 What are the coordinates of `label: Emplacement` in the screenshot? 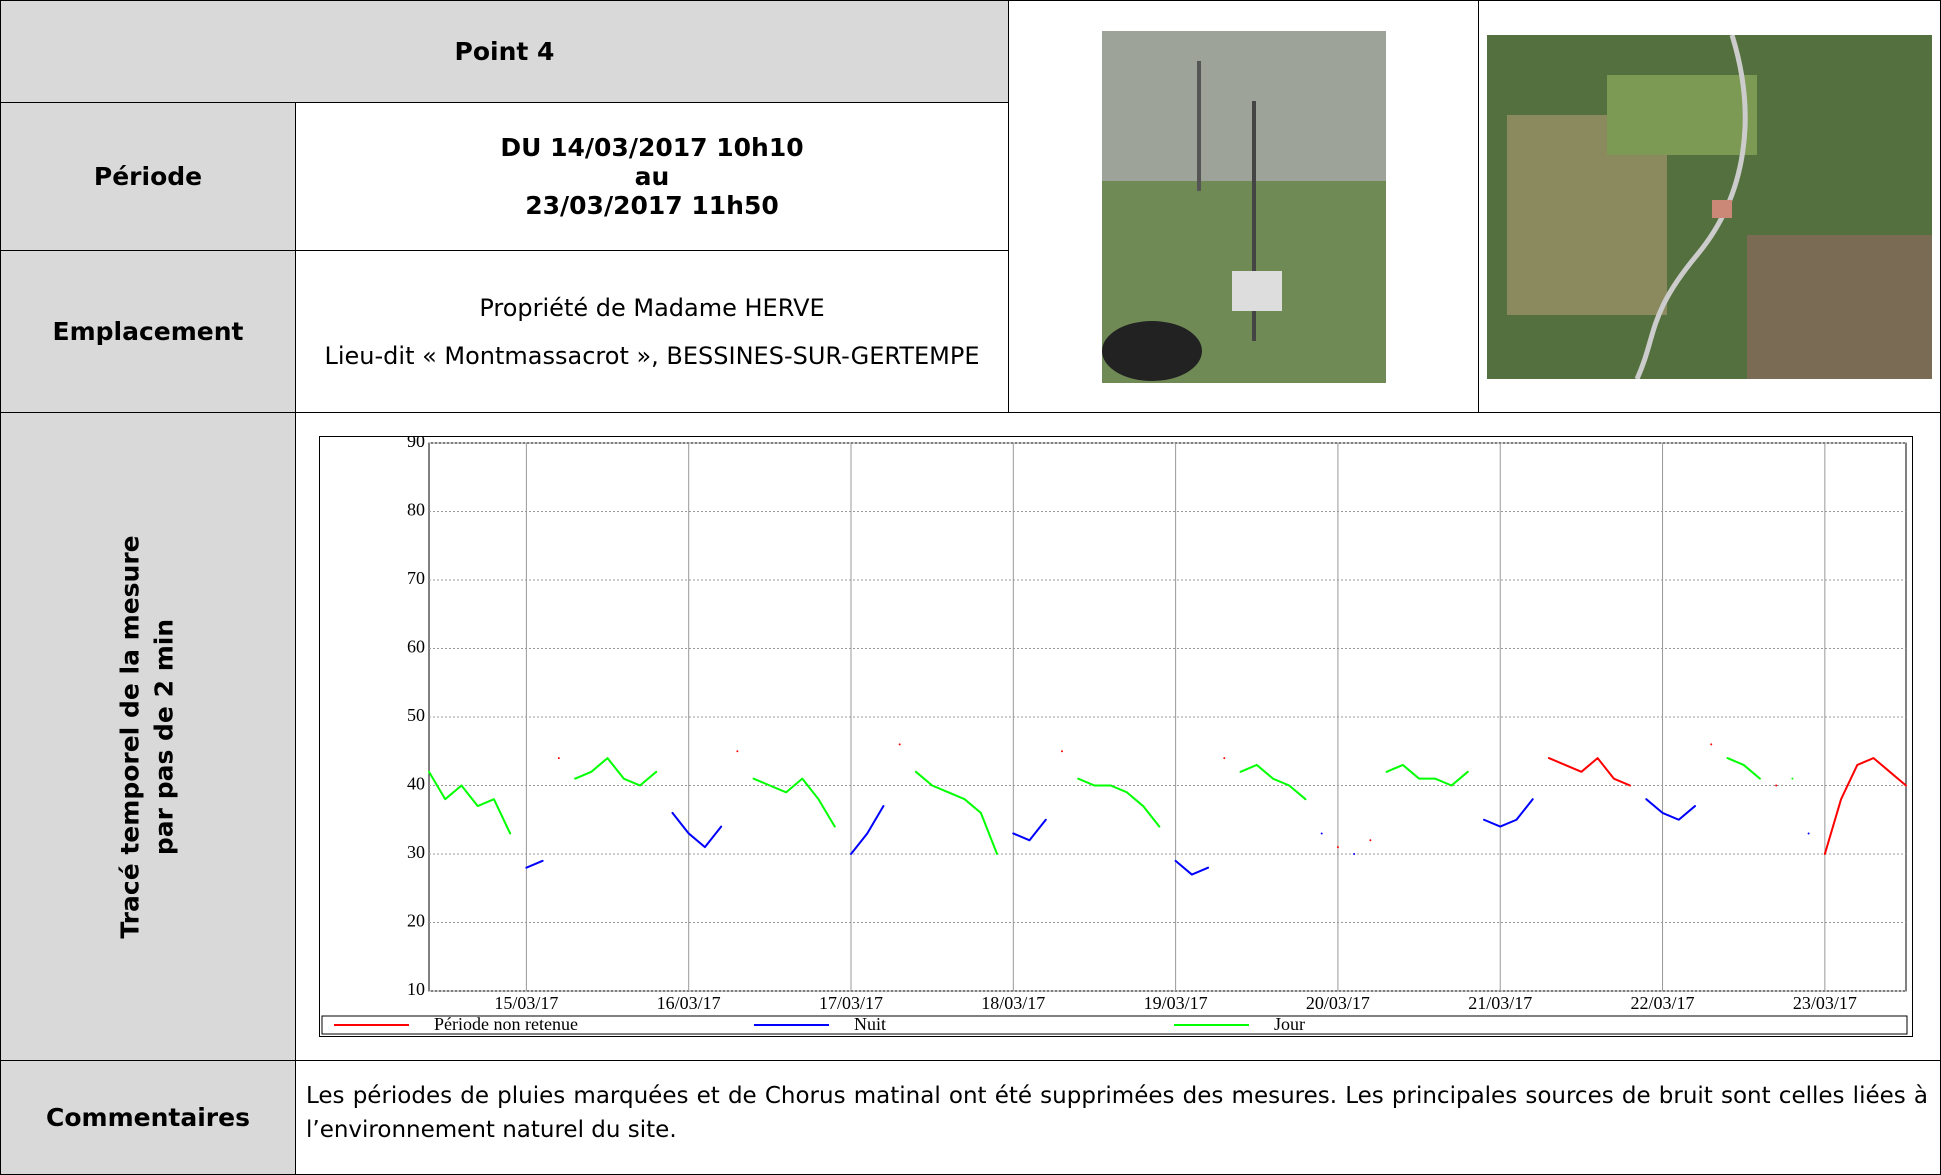 It's located at (148, 331).